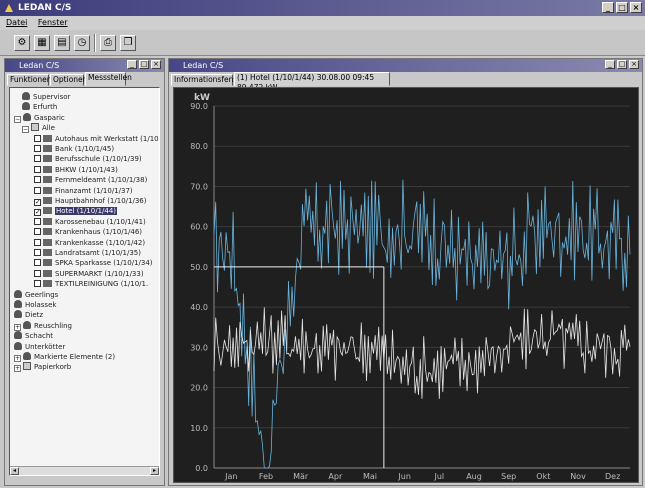 The image size is (645, 488). I want to click on tree-item-label: Karossenebau (1/10/1/41), so click(100, 221).